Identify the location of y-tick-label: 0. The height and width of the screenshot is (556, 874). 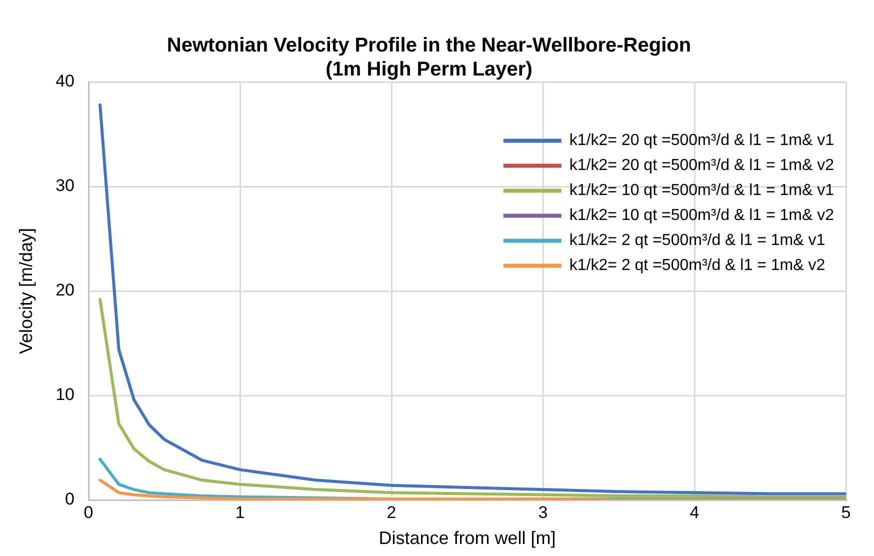
(70, 499).